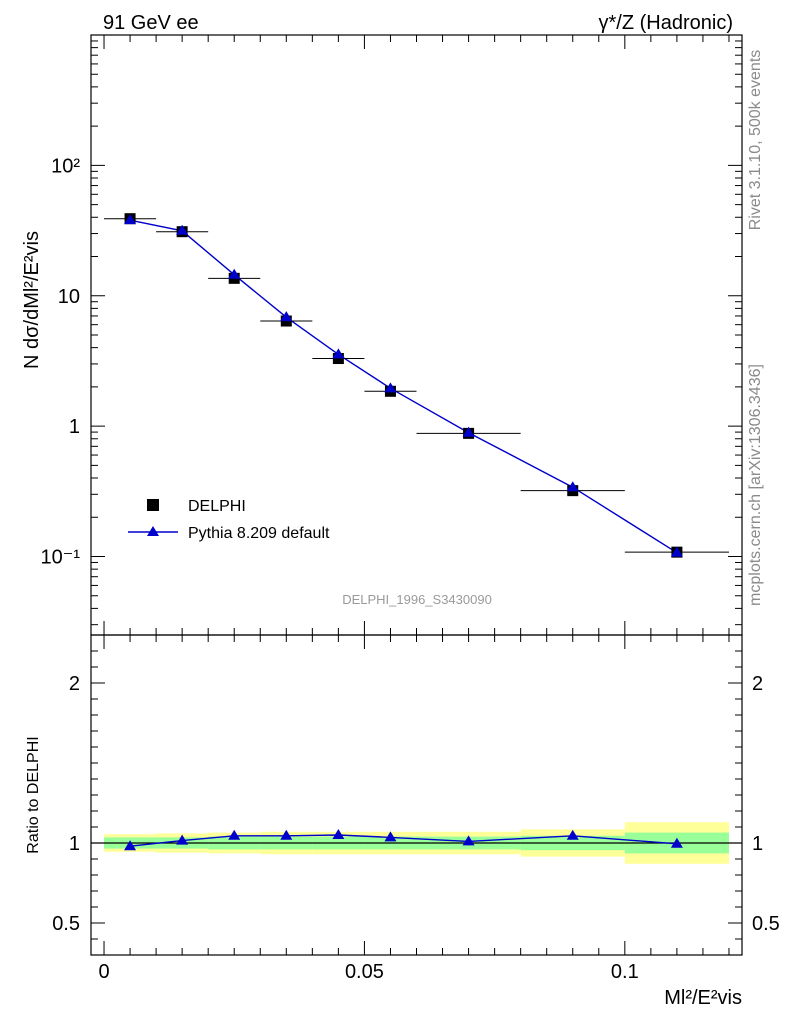 The image size is (786, 1024). What do you see at coordinates (755, 485) in the screenshot?
I see `mcplots-label: mcplots.cern.ch [arXiv:1306.3436]` at bounding box center [755, 485].